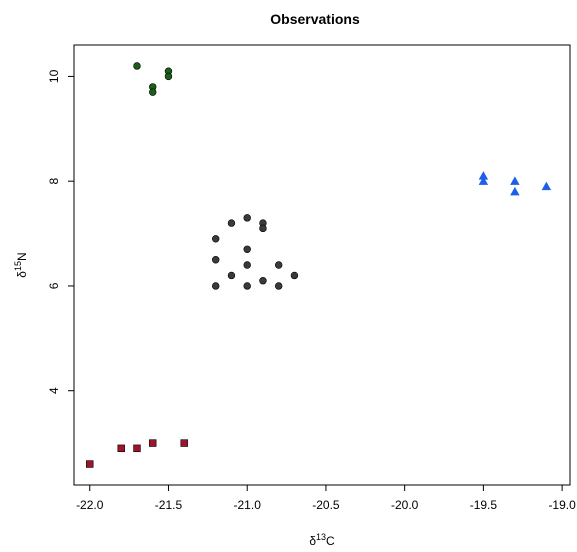 This screenshot has height=552, width=577. I want to click on x-axis-title-prefix: δ, so click(312, 541).